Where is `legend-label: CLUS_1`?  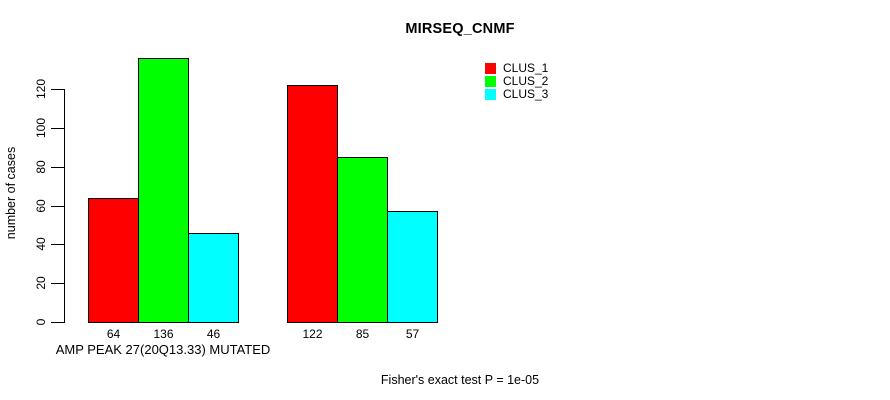 legend-label: CLUS_1 is located at coordinates (526, 68).